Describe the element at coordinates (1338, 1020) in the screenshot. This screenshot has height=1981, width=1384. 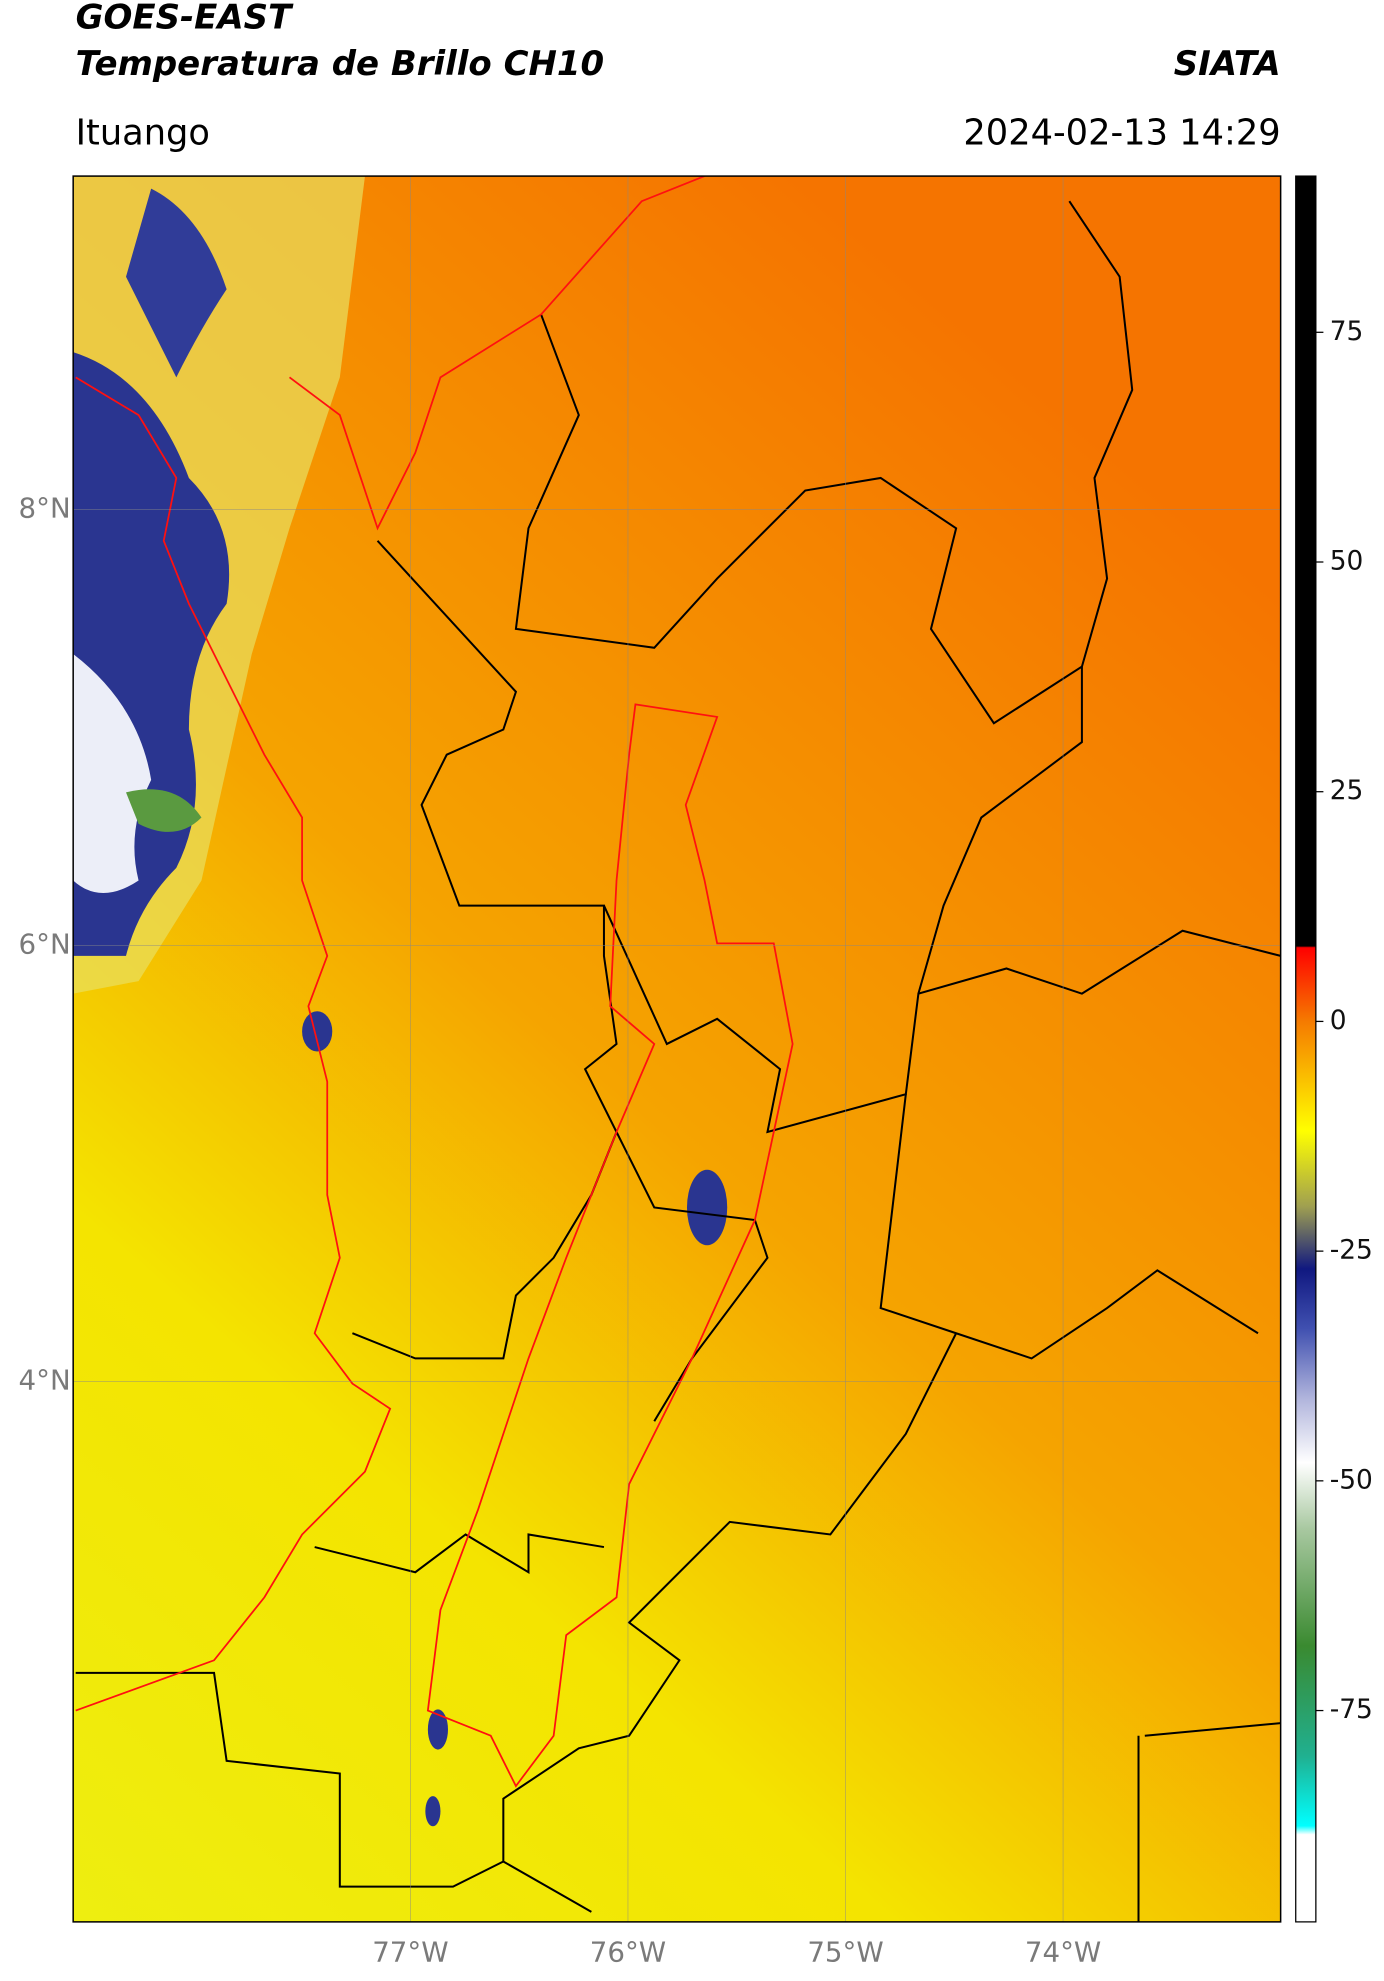
I see `colorbar-tick-label: 0` at that location.